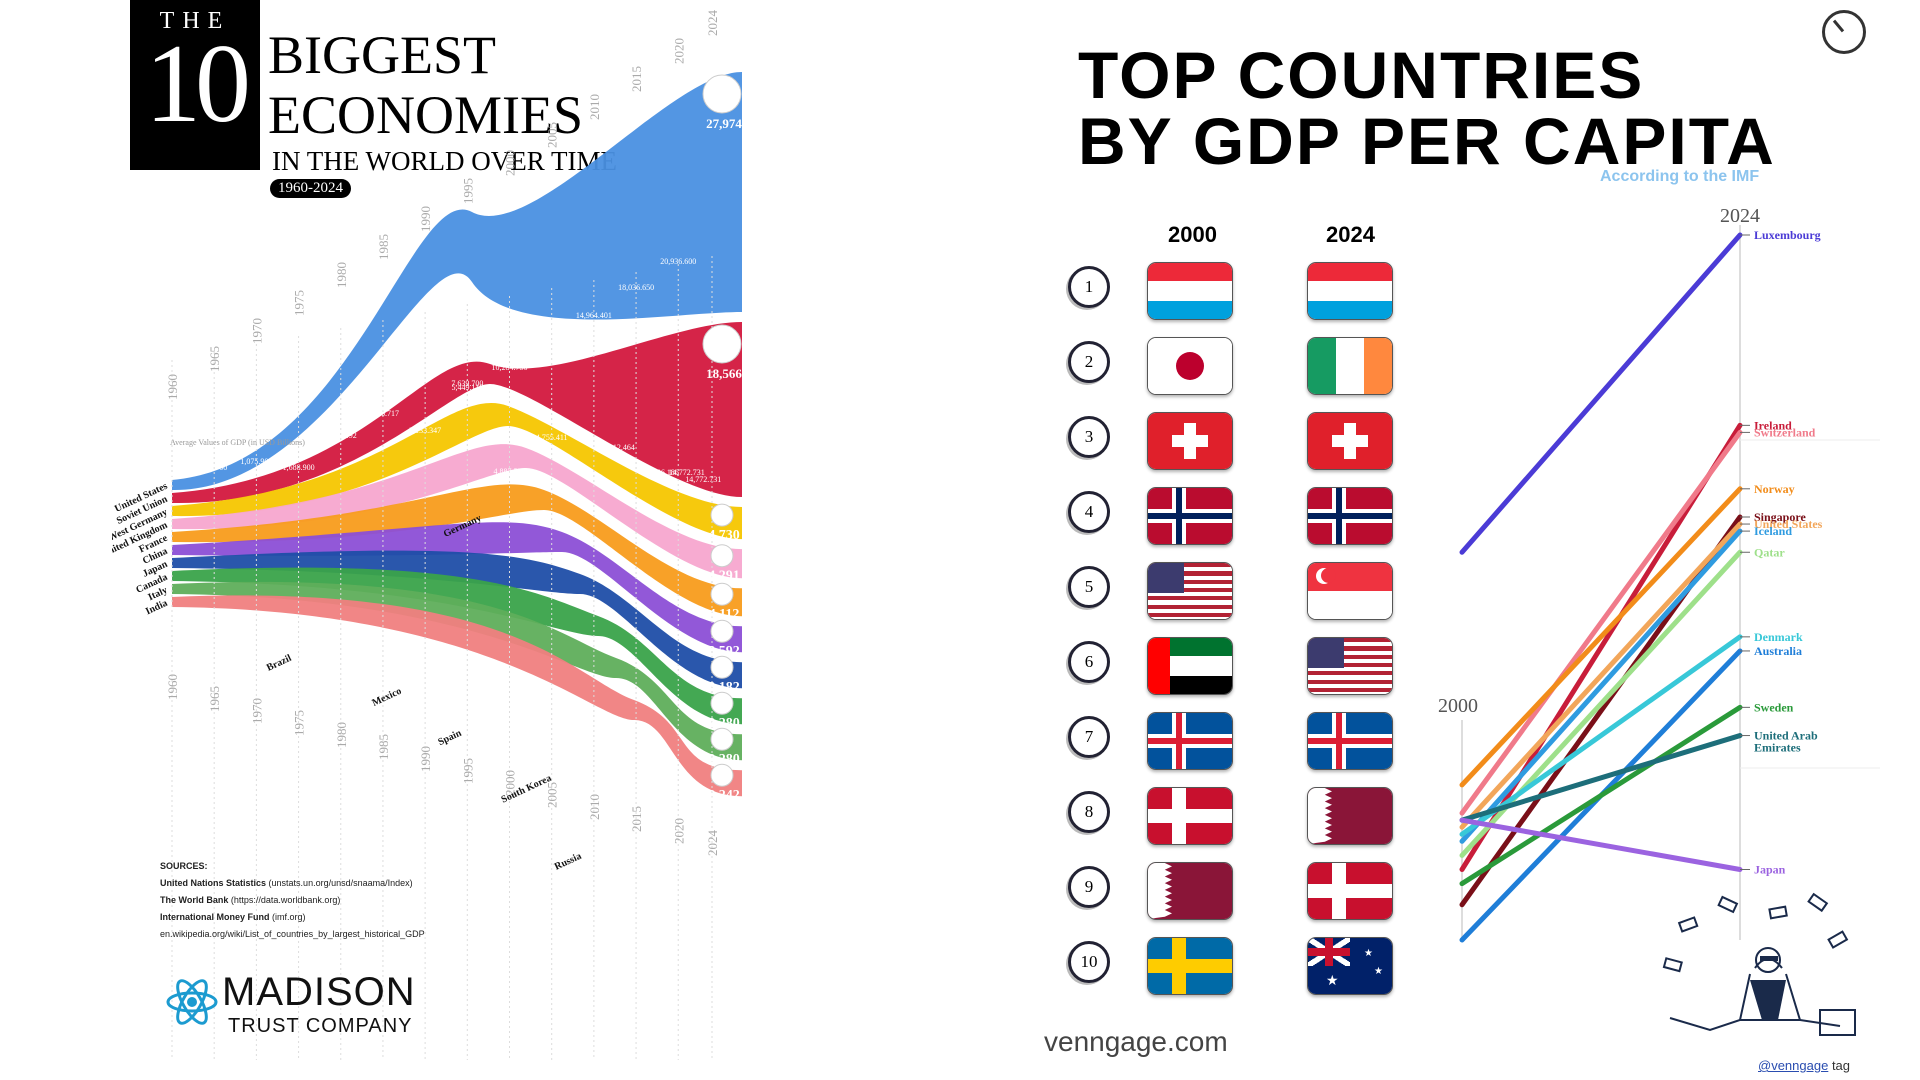 The height and width of the screenshot is (1080, 1920). Describe the element at coordinates (712, 843) in the screenshot. I see `year-tick-bottom: 2024` at that location.